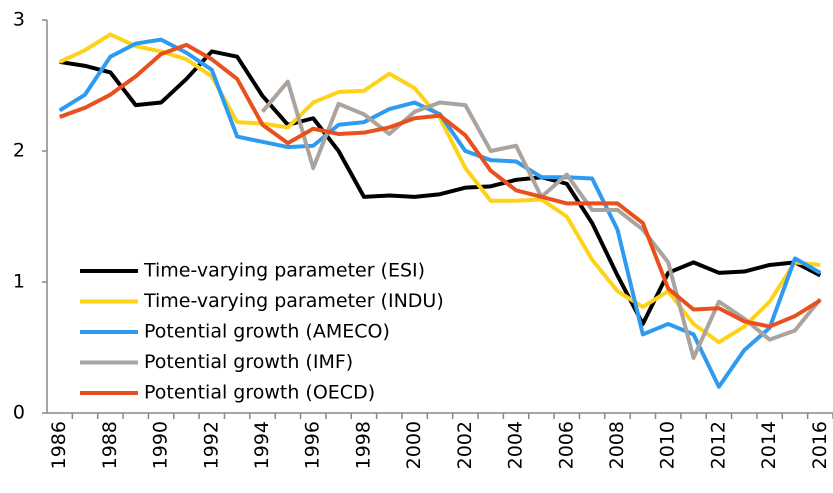 This screenshot has width=833, height=493. I want to click on y-tick-label: 3, so click(19, 20).